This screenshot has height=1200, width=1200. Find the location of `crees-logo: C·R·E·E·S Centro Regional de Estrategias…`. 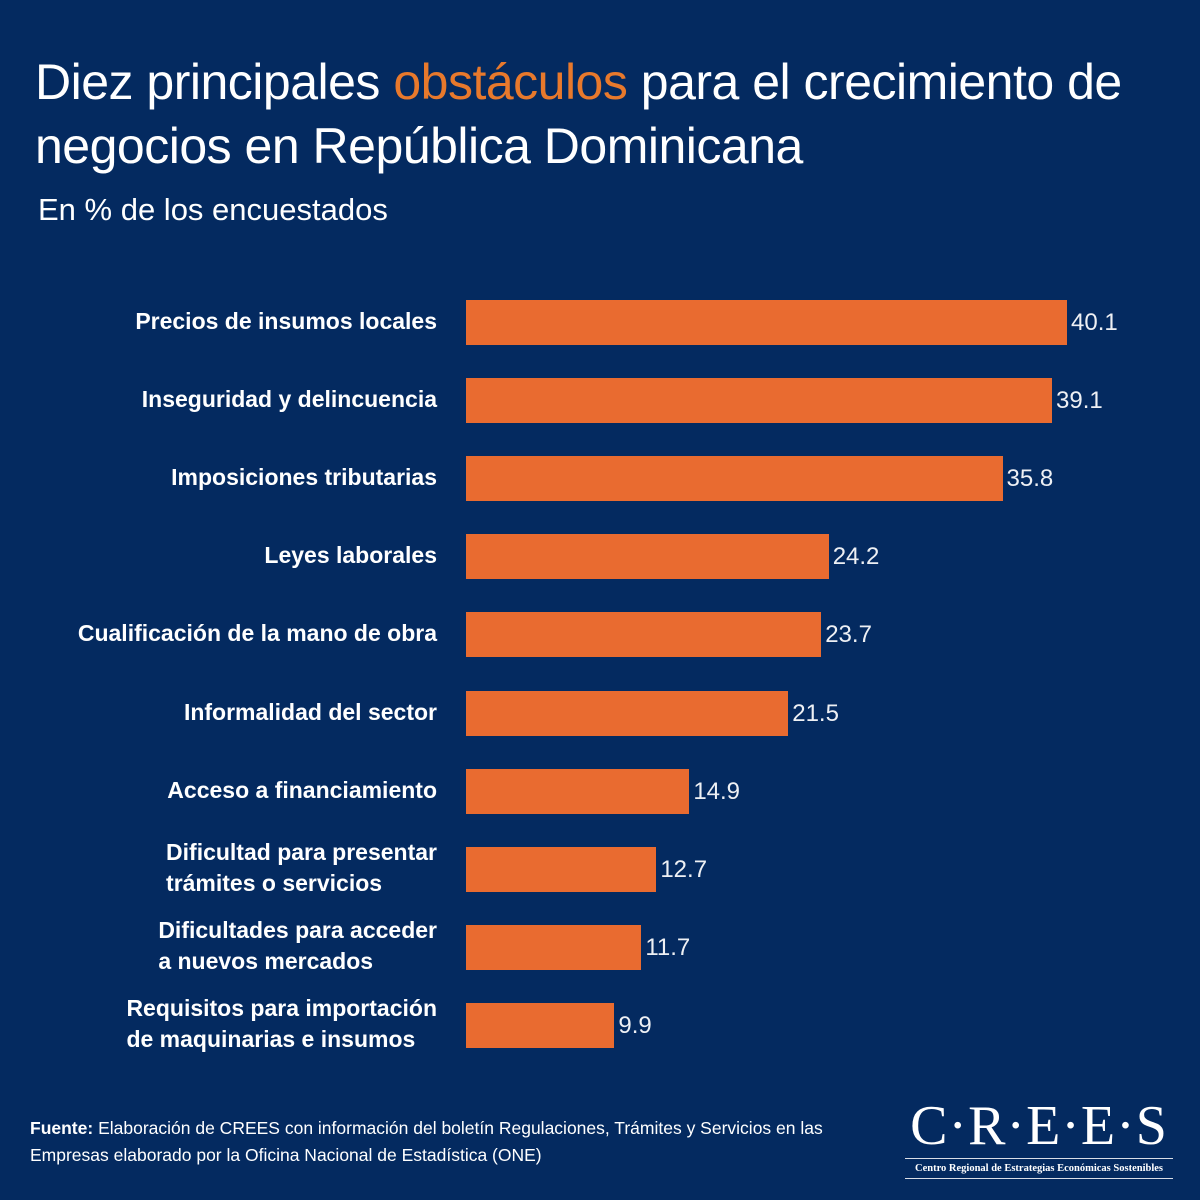

crees-logo: C·R·E·E·S Centro Regional de Estrategias… is located at coordinates (1039, 1138).